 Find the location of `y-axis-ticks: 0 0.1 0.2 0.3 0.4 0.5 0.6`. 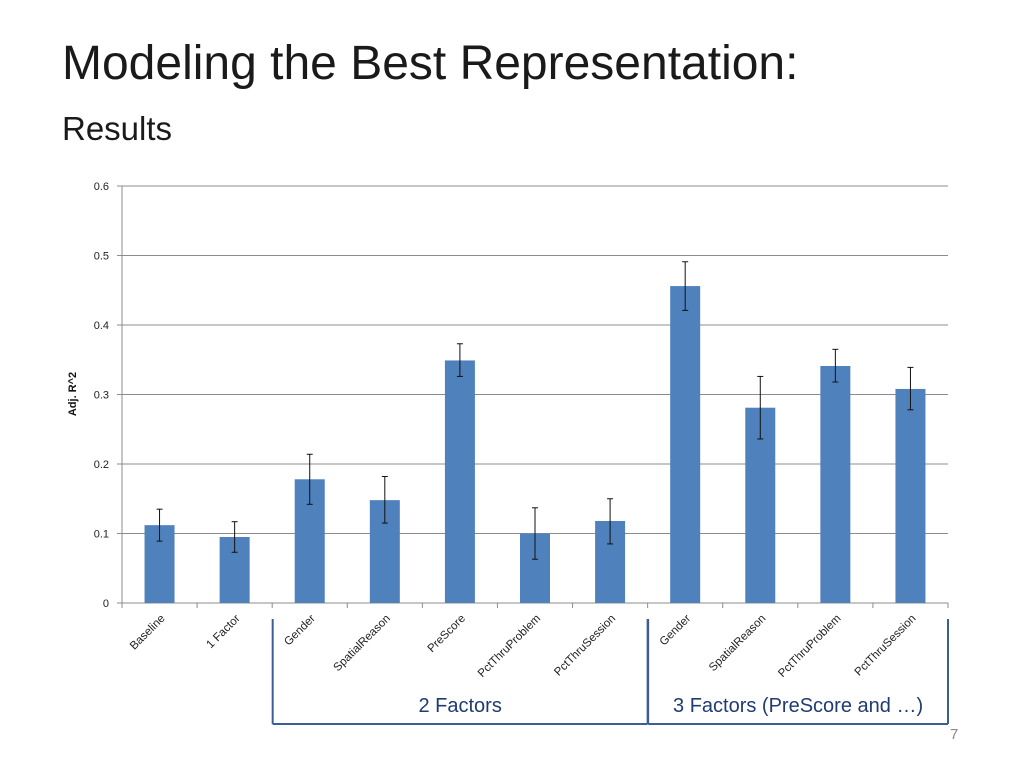

y-axis-ticks: 0 0.1 0.2 0.3 0.4 0.5 0.6 is located at coordinates (108, 395).